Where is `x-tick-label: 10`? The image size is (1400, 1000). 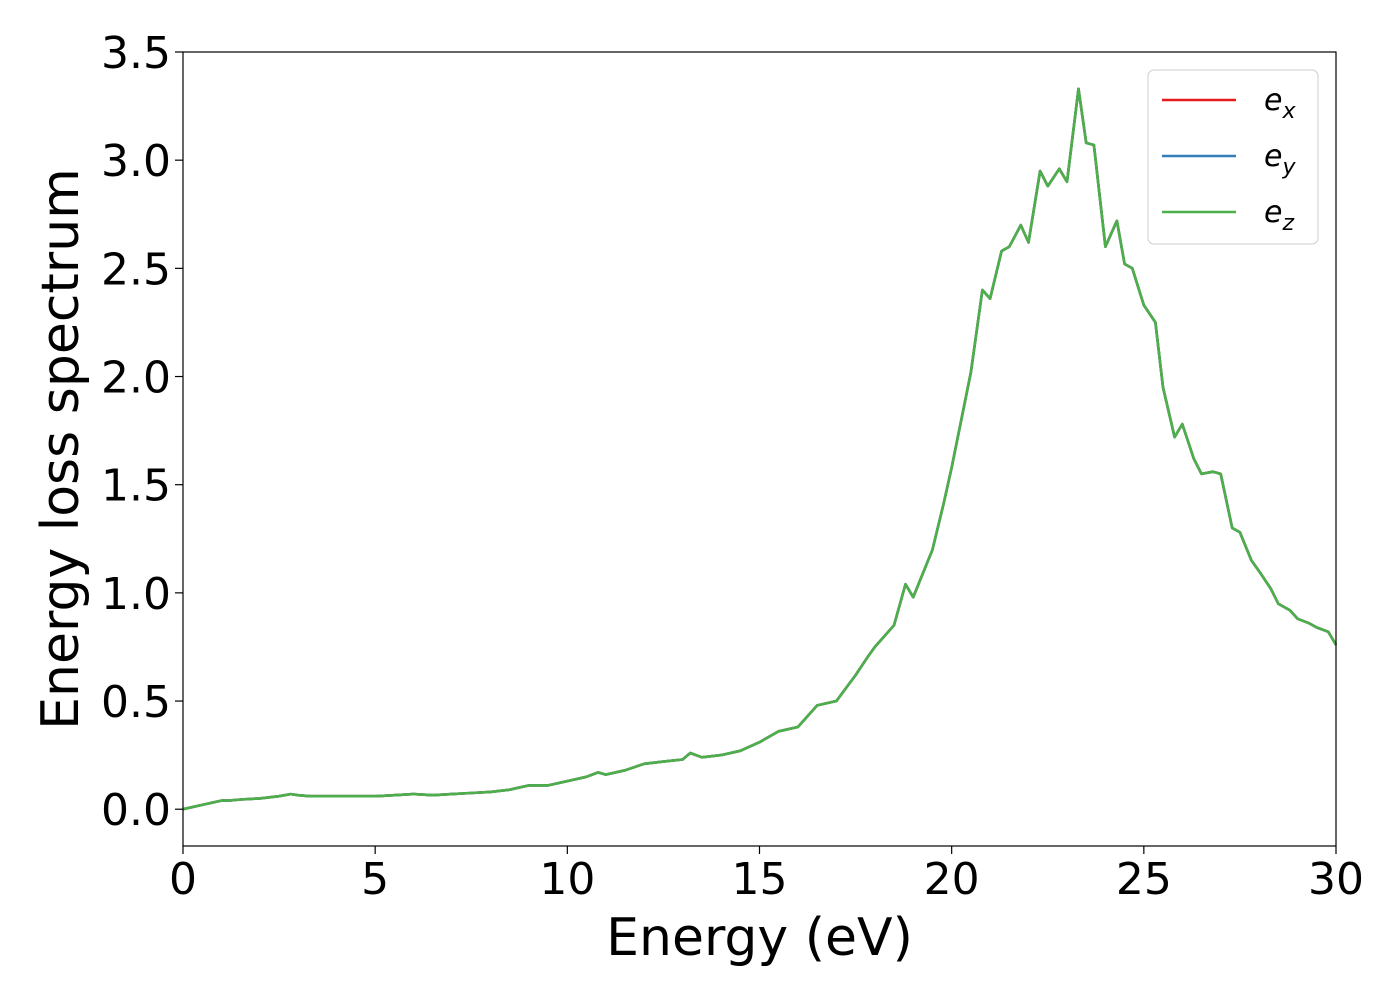
x-tick-label: 10 is located at coordinates (567, 879).